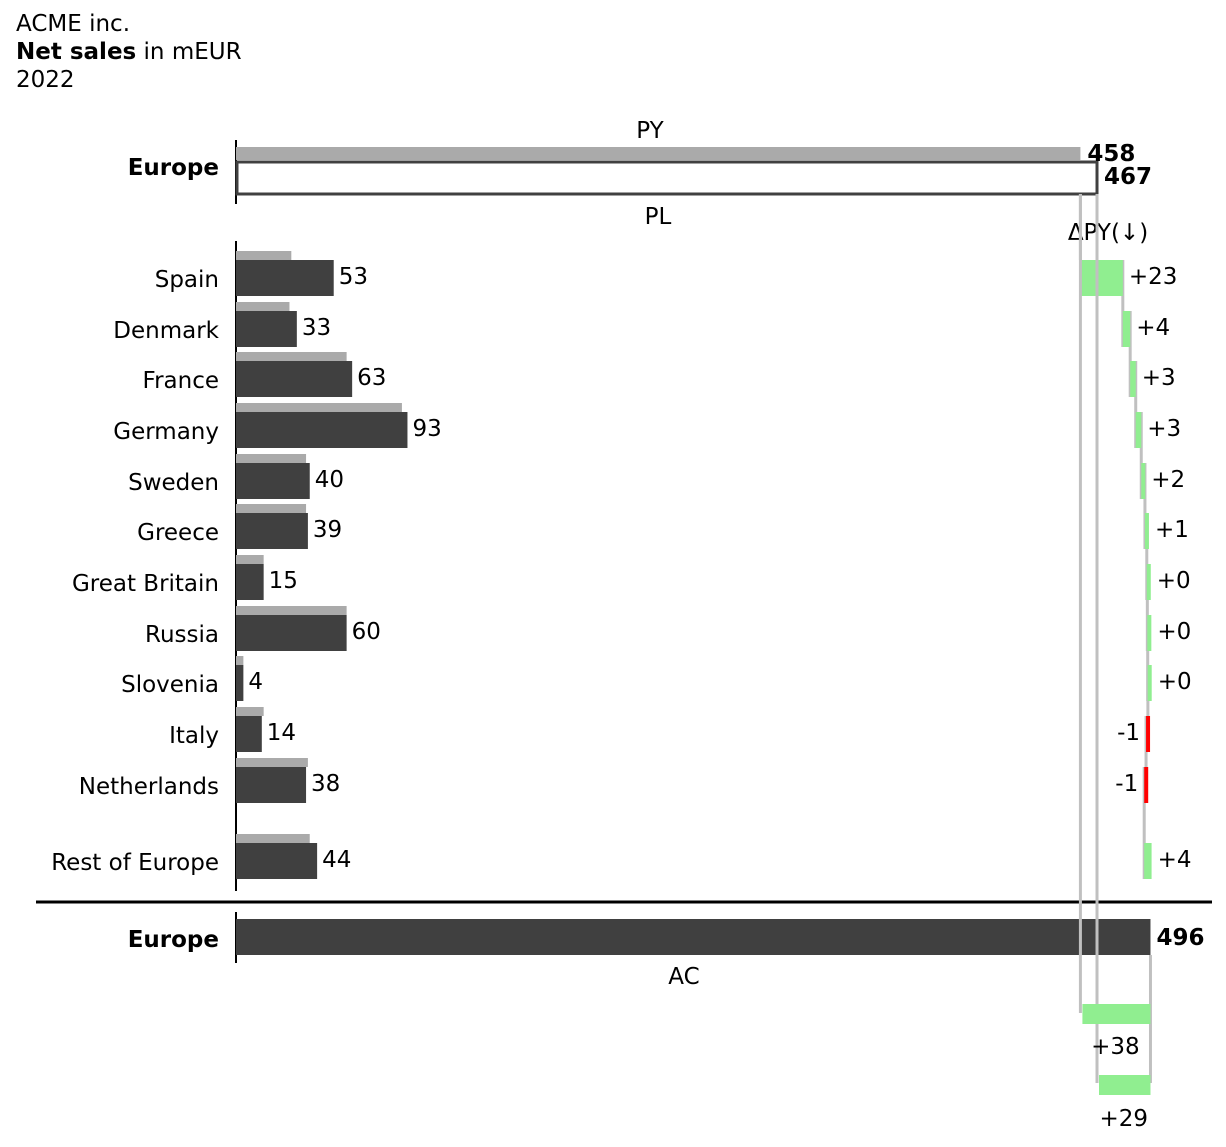 This screenshot has width=1226, height=1147. Describe the element at coordinates (329, 480) in the screenshot. I see `ac-value-label: 40` at that location.